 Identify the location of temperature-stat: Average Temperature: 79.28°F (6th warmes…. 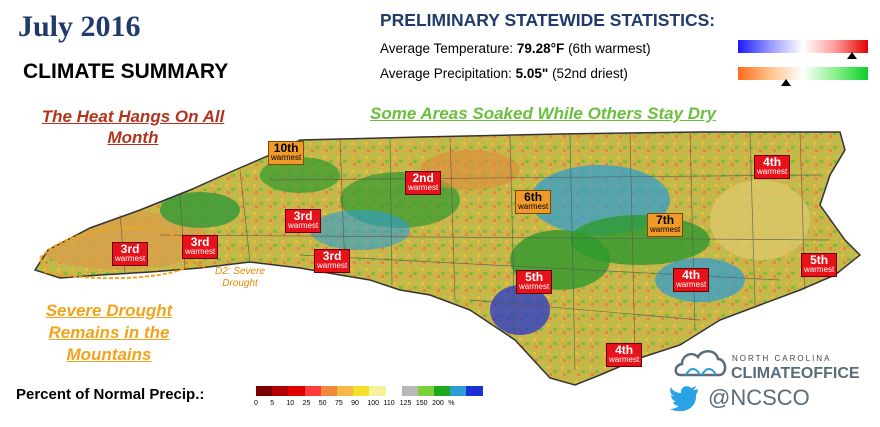
(515, 48).